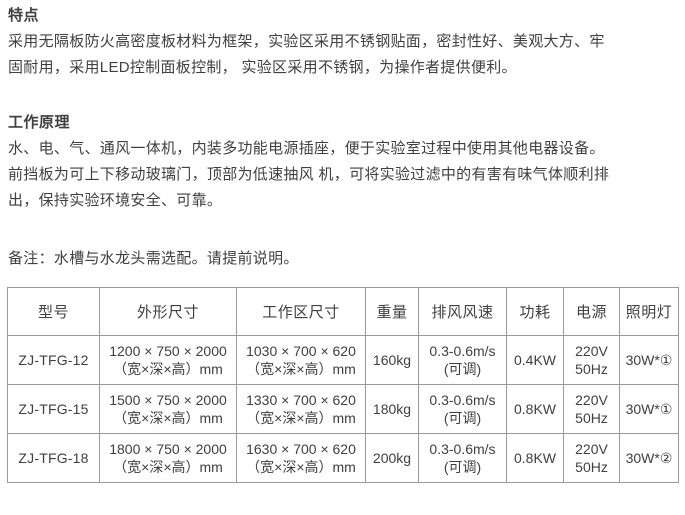  Describe the element at coordinates (53, 311) in the screenshot. I see `header-model: 型号` at that location.